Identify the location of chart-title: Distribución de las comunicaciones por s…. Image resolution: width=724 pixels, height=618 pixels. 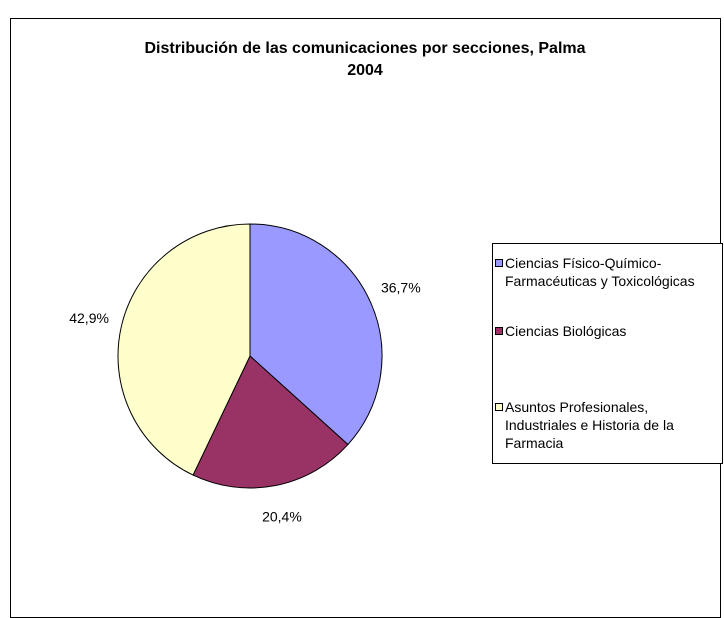
(365, 59).